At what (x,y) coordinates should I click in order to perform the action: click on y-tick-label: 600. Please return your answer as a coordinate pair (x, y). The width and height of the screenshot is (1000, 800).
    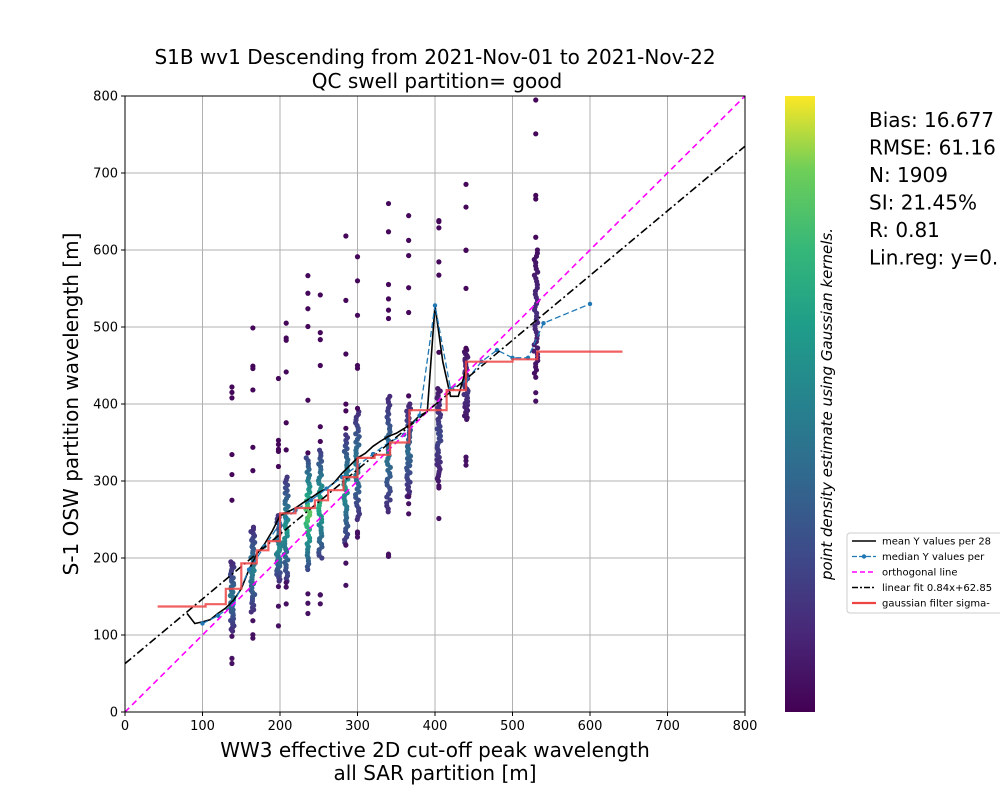
    Looking at the image, I should click on (105, 251).